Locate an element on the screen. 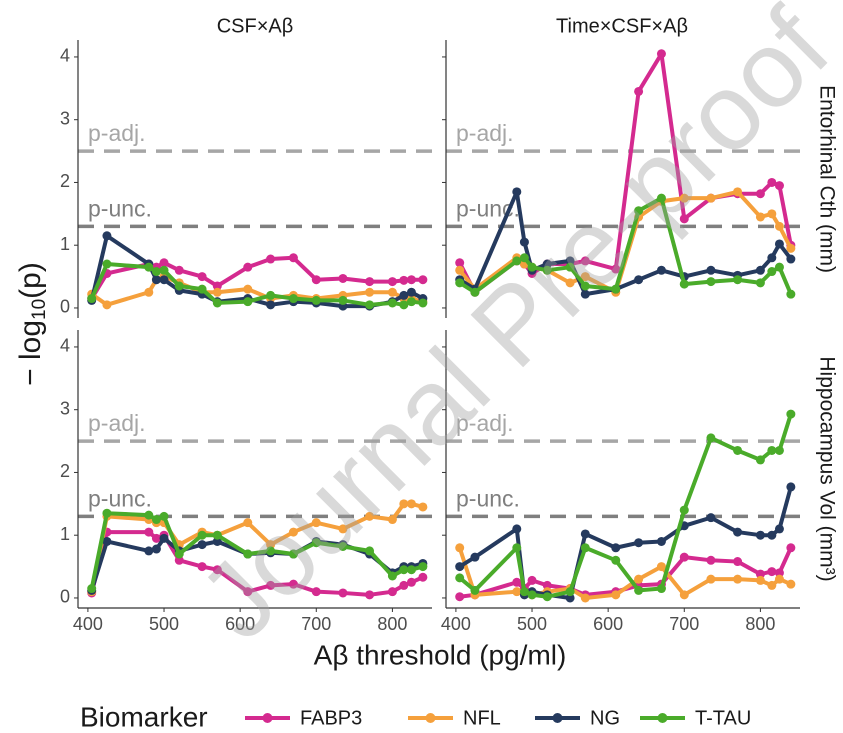 The width and height of the screenshot is (843, 733). x-tick-label: 800 is located at coordinates (392, 624).